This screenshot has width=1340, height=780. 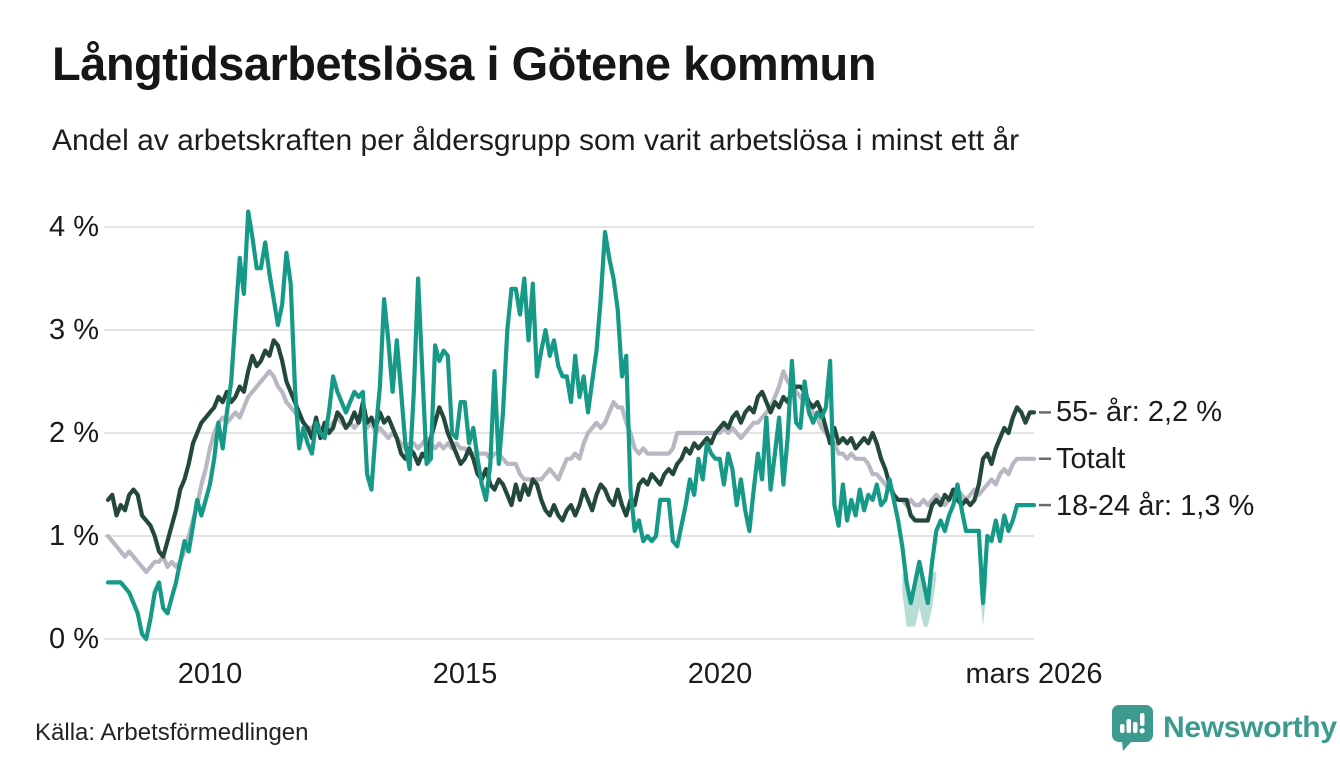 I want to click on y-axis-label-1: 1 %, so click(x=74, y=536).